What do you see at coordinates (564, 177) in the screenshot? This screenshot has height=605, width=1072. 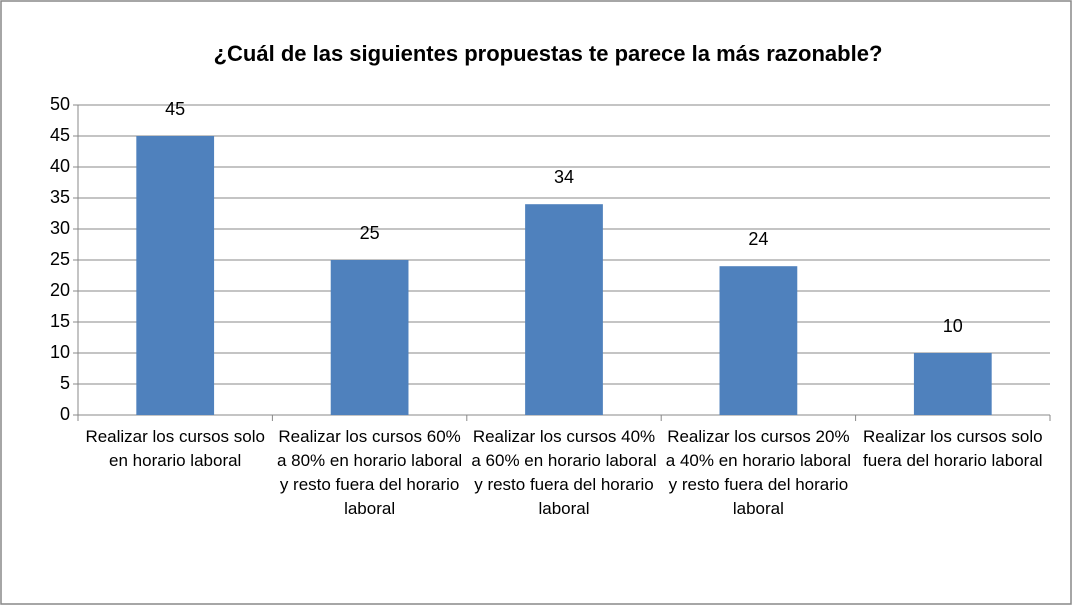 I see `value-label: 34` at bounding box center [564, 177].